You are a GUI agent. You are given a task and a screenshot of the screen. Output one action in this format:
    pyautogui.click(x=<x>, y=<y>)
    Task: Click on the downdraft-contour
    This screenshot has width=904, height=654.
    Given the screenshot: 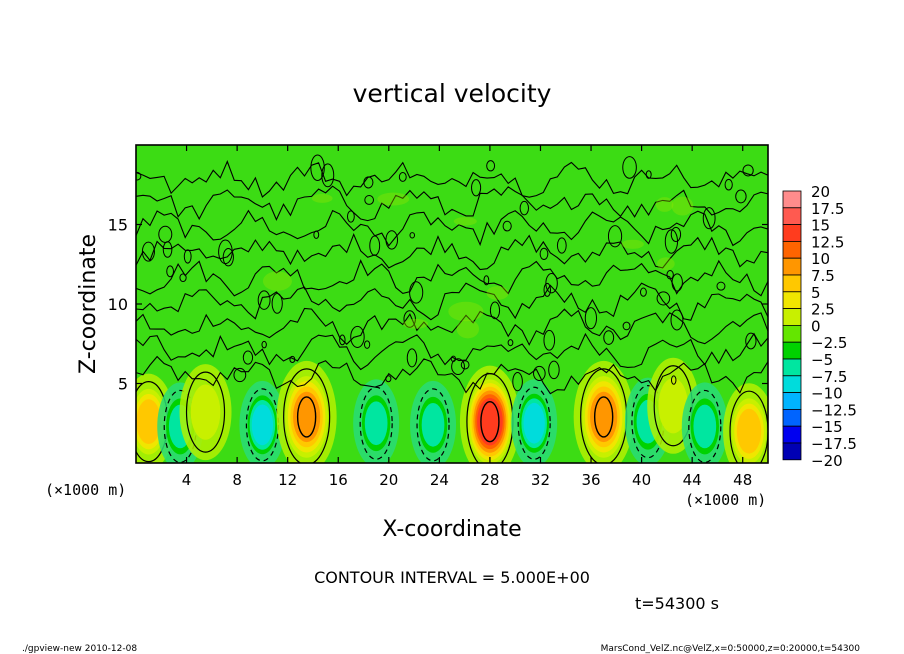 What is the action you would take?
    pyautogui.click(x=433, y=425)
    